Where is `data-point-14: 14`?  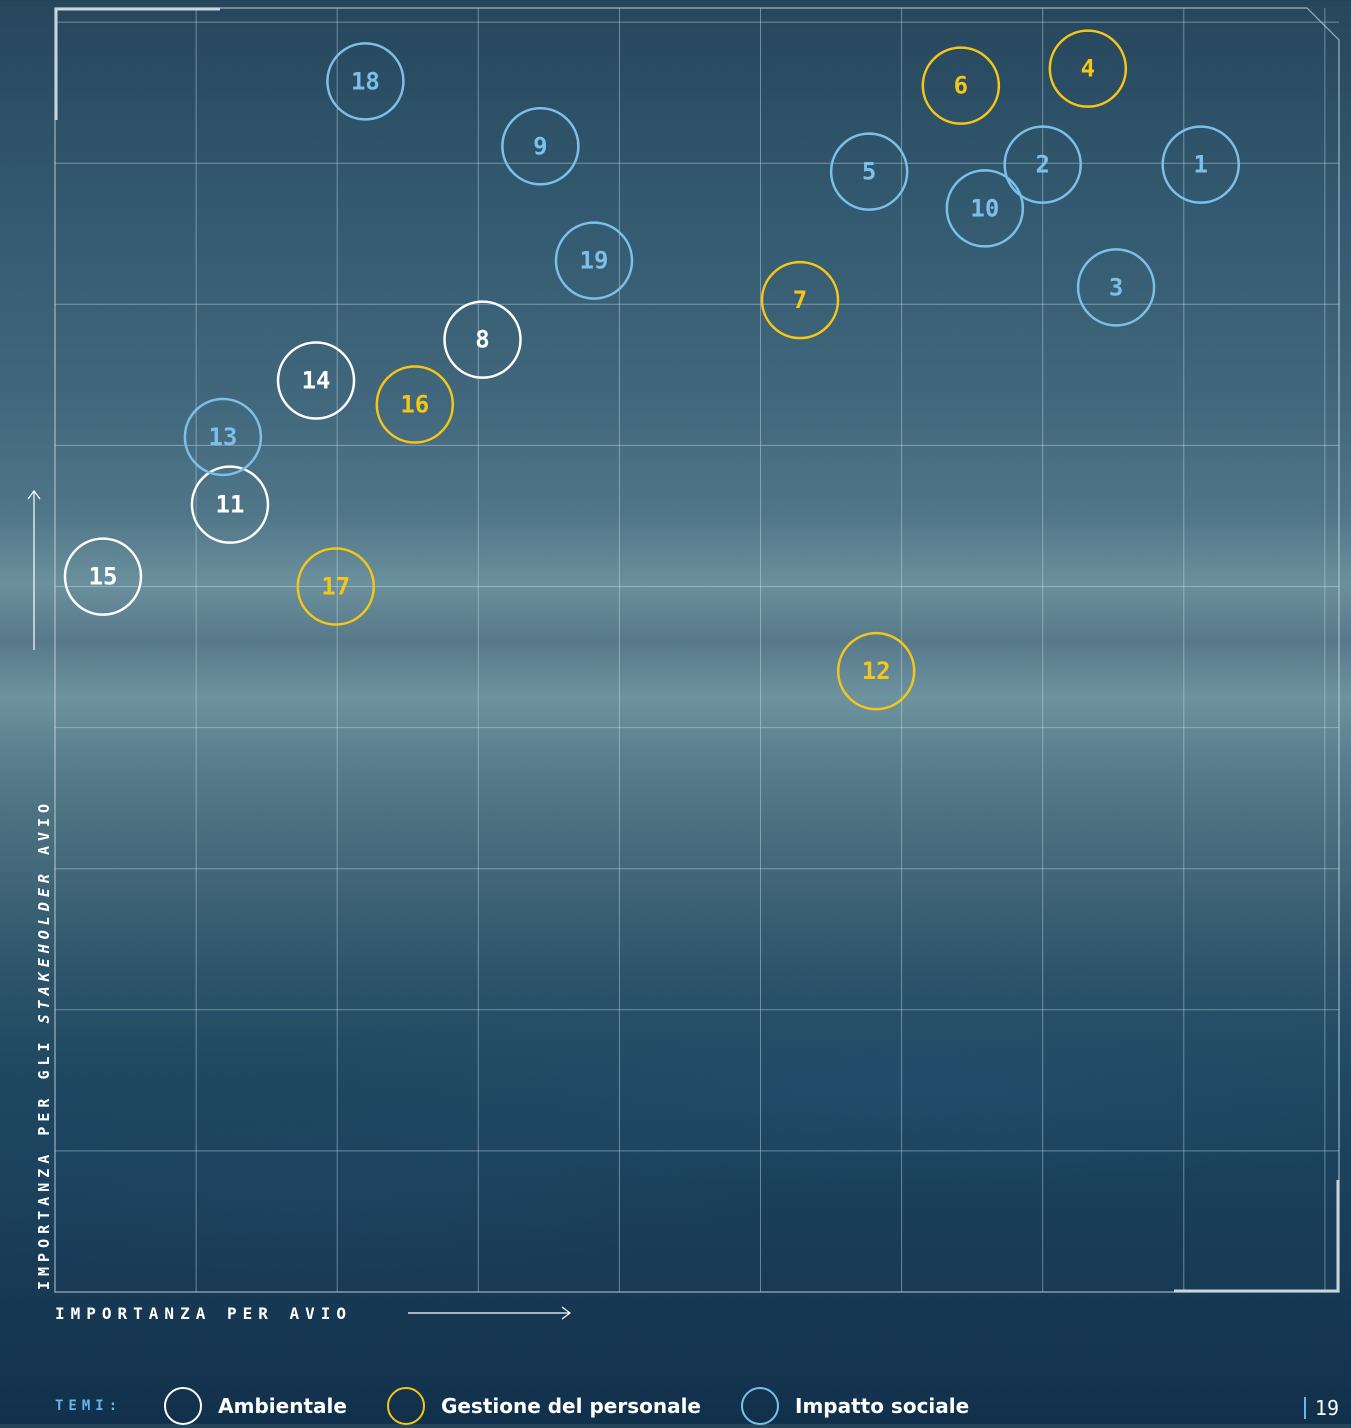 data-point-14: 14 is located at coordinates (316, 380).